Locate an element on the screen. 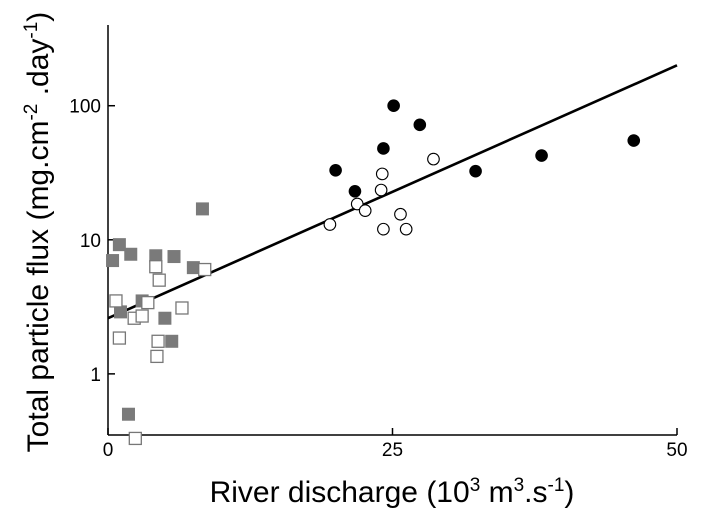  axis-label-text: m is located at coordinates (496, 492).